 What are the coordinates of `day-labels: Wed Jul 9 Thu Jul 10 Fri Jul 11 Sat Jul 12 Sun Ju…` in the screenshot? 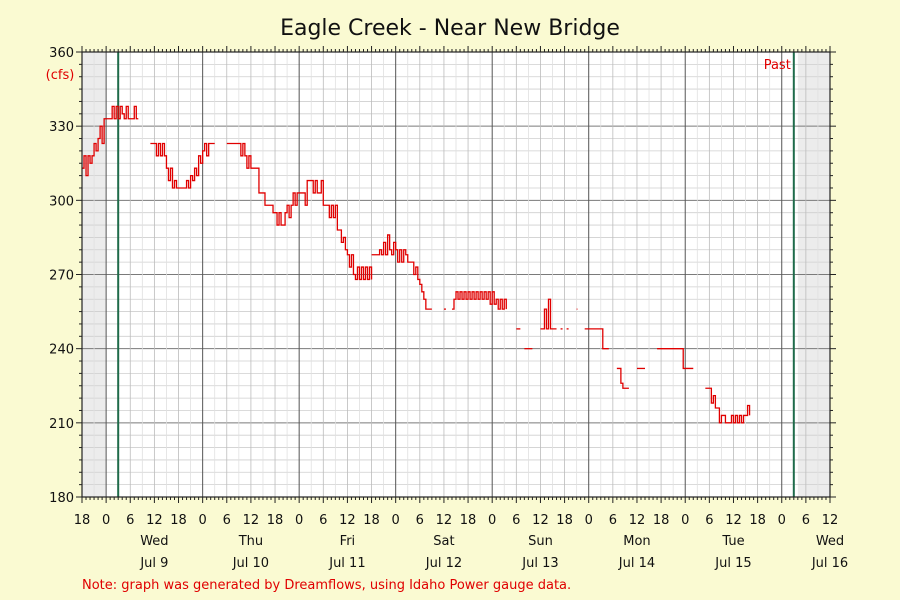 It's located at (493, 552).